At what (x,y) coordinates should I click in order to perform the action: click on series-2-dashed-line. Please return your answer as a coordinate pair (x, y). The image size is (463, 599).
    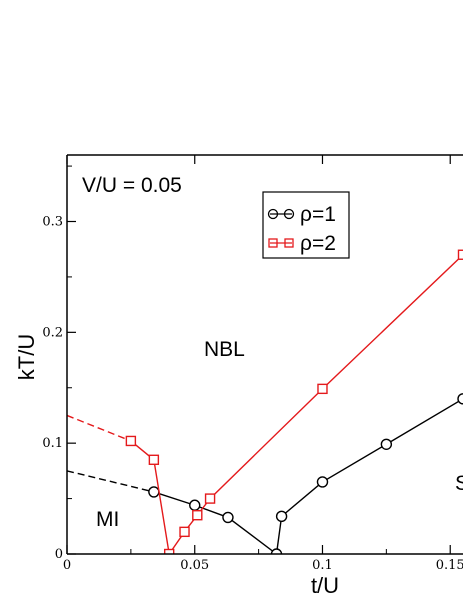
    Looking at the image, I should click on (99, 428).